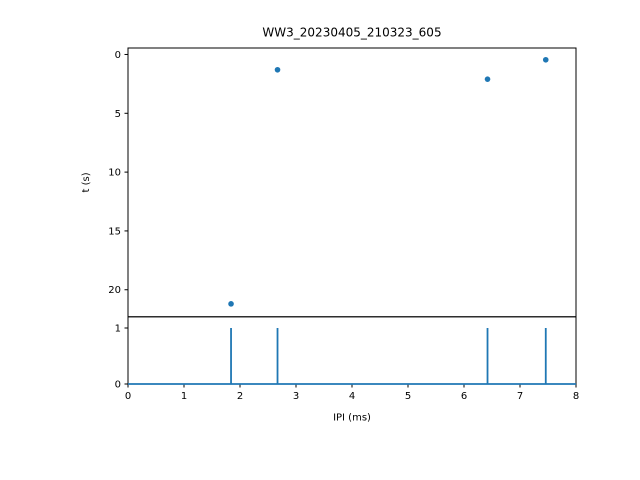 The width and height of the screenshot is (640, 480). Describe the element at coordinates (464, 396) in the screenshot. I see `x-tick-label: 6` at that location.